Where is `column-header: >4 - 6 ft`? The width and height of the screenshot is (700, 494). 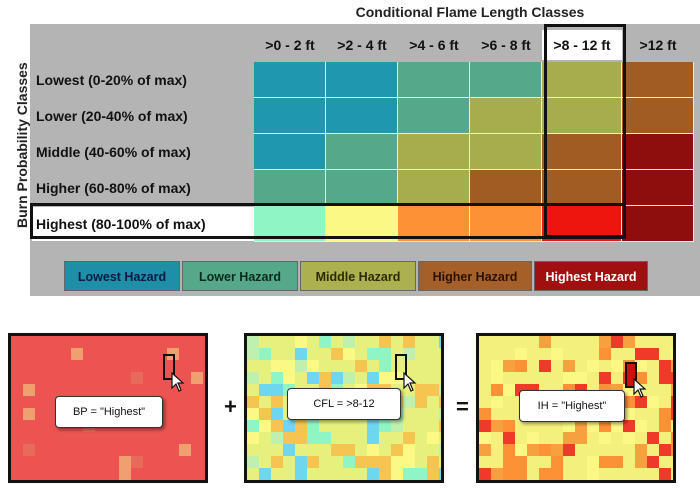 column-header: >4 - 6 ft is located at coordinates (434, 45).